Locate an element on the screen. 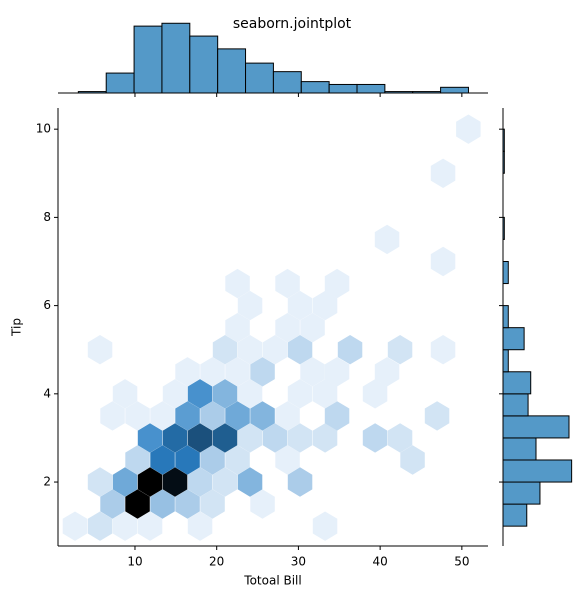  x-tick-label: 10 is located at coordinates (134, 562).